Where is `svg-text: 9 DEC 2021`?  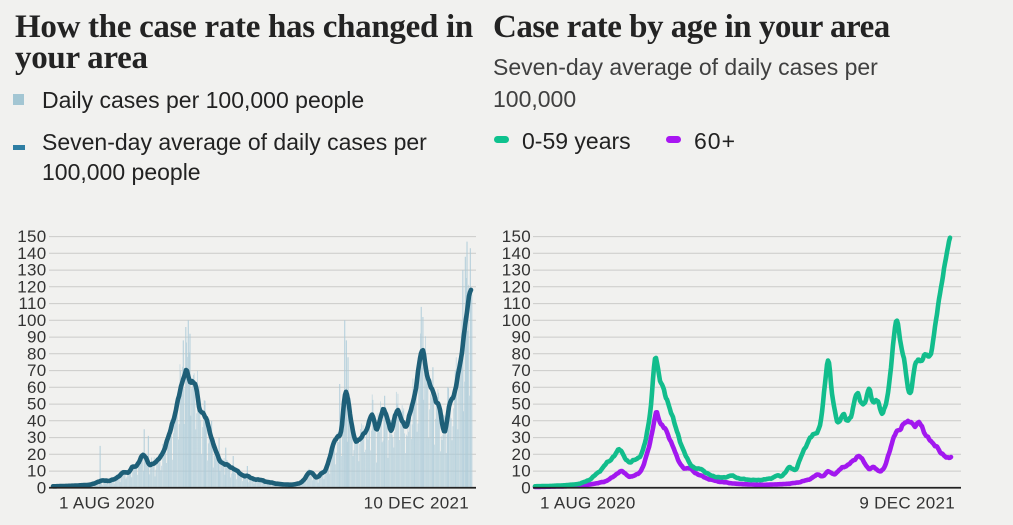
svg-text: 9 DEC 2021 is located at coordinates (907, 503).